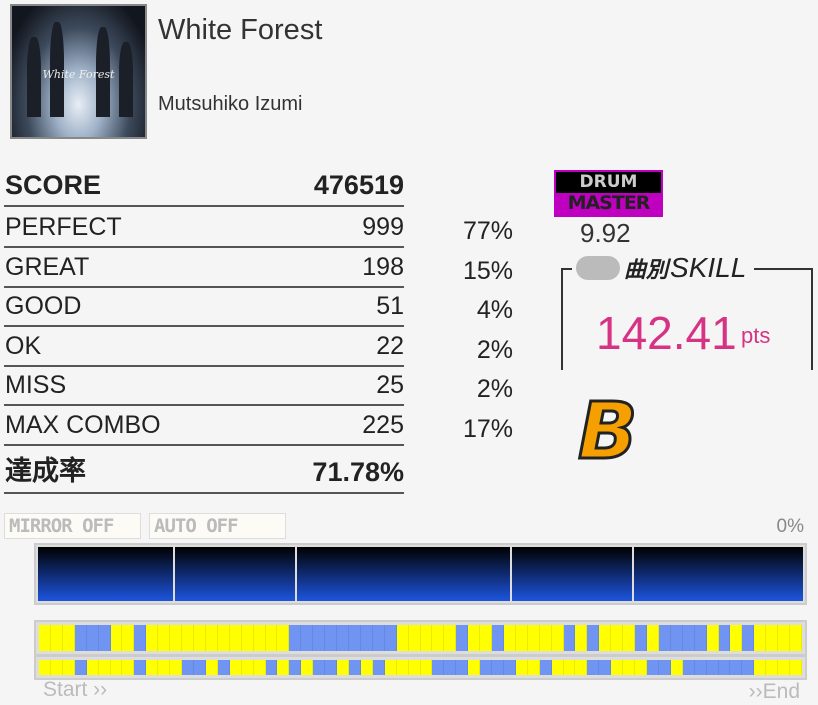  Describe the element at coordinates (204, 426) in the screenshot. I see `result-row-max-combo: MAX COMBO 225` at that location.